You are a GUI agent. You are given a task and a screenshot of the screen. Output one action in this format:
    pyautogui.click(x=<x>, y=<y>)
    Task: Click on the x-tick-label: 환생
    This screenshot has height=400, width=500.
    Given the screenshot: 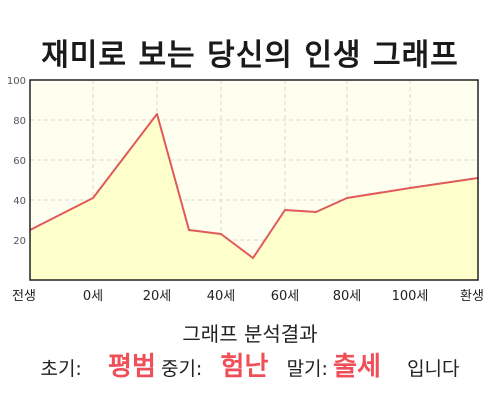 What is the action you would take?
    pyautogui.click(x=472, y=296)
    